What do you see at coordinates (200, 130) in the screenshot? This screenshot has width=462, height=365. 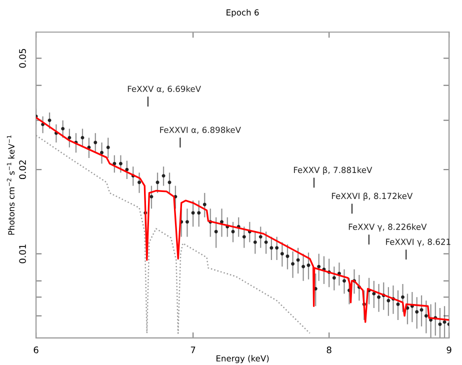 I see `annotation: FeXXVI α, 6.898keV` at bounding box center [200, 130].